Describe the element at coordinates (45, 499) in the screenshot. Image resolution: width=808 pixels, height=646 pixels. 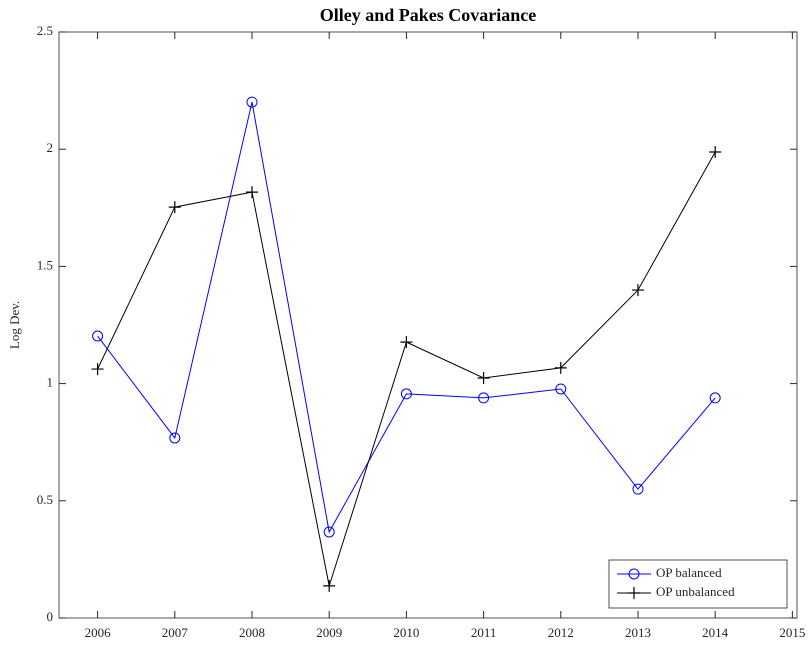
I see `y-tick-label: 0.5` at that location.